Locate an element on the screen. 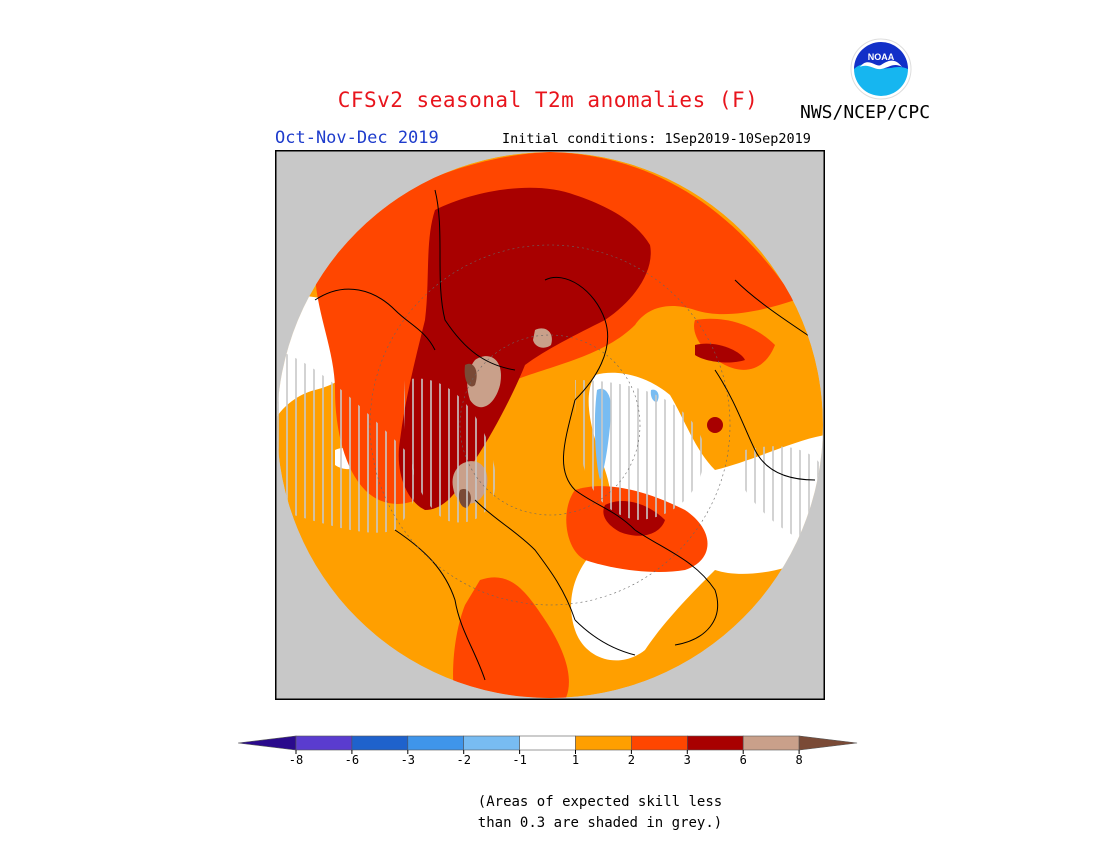 The height and width of the screenshot is (850, 1100). anomaly-region-6-8-c is located at coordinates (542, 338).